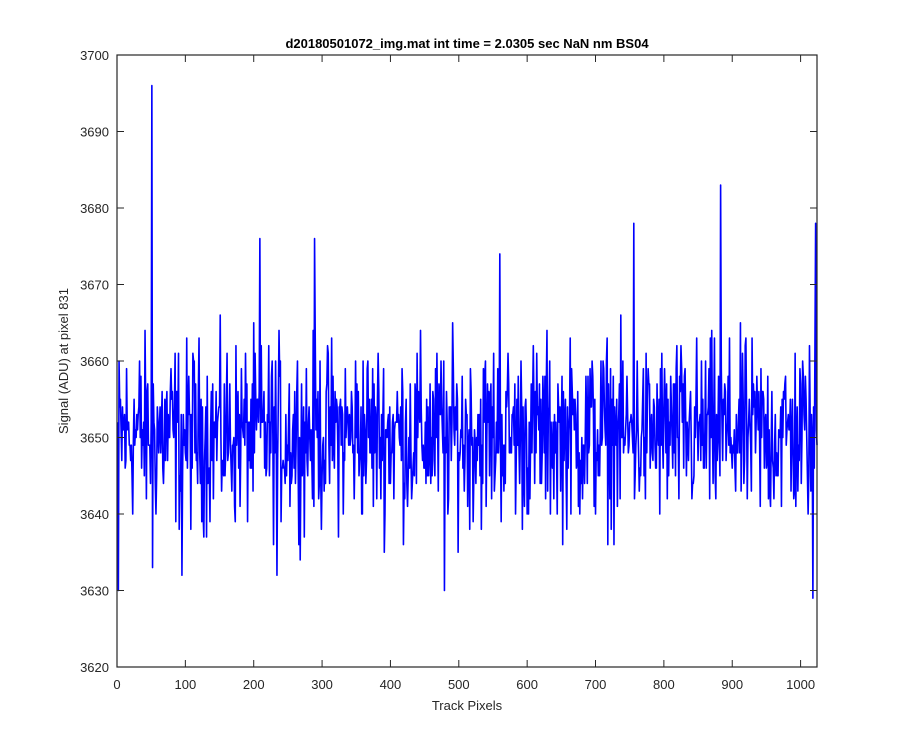 The width and height of the screenshot is (900, 750). What do you see at coordinates (322, 684) in the screenshot?
I see `x-tick-label: 300` at bounding box center [322, 684].